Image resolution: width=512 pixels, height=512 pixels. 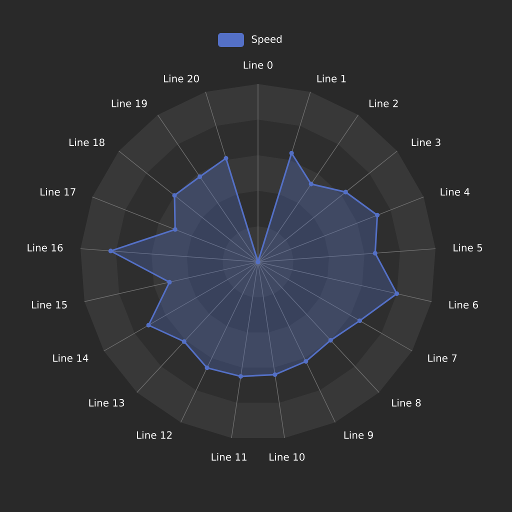 What do you see at coordinates (129, 103) in the screenshot?
I see `spoke-label: Line 19` at bounding box center [129, 103].